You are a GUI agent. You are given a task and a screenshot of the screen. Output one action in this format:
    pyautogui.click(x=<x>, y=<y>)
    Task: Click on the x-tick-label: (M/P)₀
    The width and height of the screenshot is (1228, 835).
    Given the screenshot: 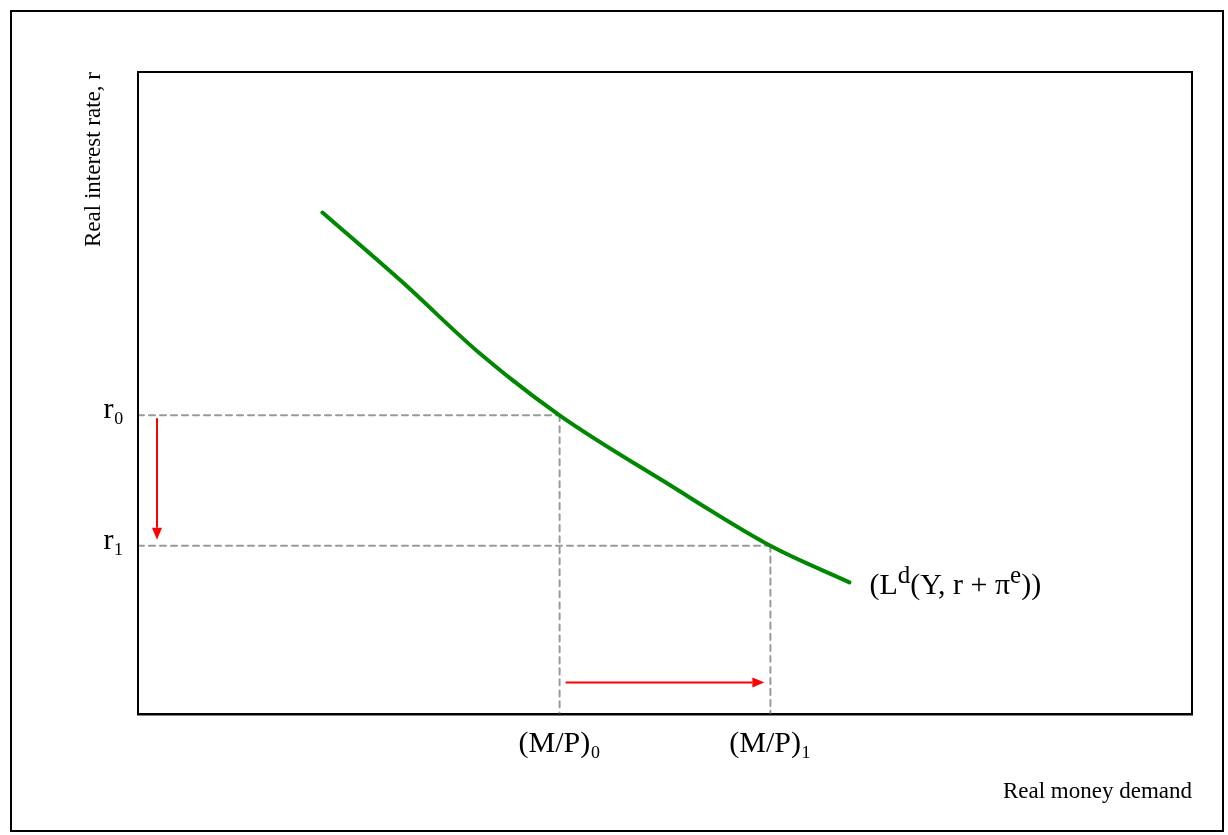 What is the action you would take?
    pyautogui.click(x=559, y=742)
    